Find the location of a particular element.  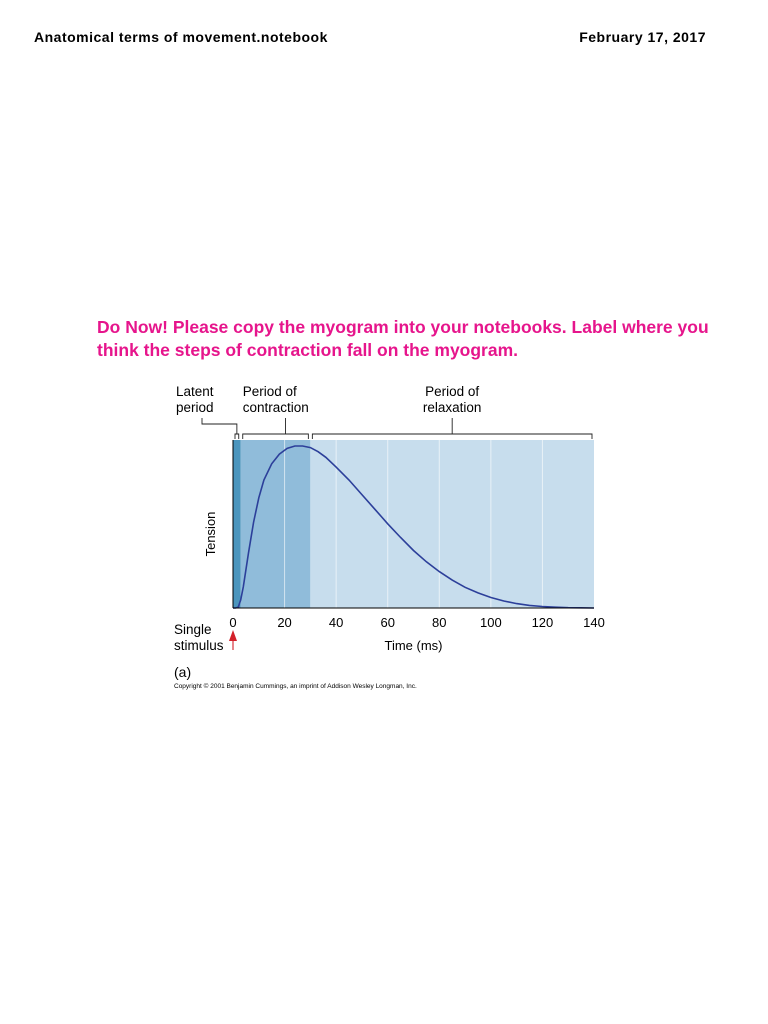

stimulus-label-1: stimulus is located at coordinates (199, 645).